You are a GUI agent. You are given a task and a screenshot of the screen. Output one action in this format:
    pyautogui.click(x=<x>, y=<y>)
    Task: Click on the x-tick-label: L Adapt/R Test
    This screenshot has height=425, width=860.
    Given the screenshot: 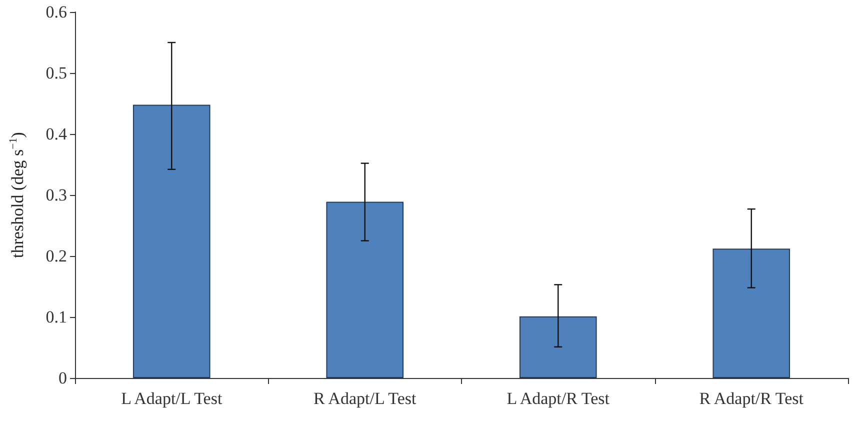 What is the action you would take?
    pyautogui.click(x=558, y=398)
    